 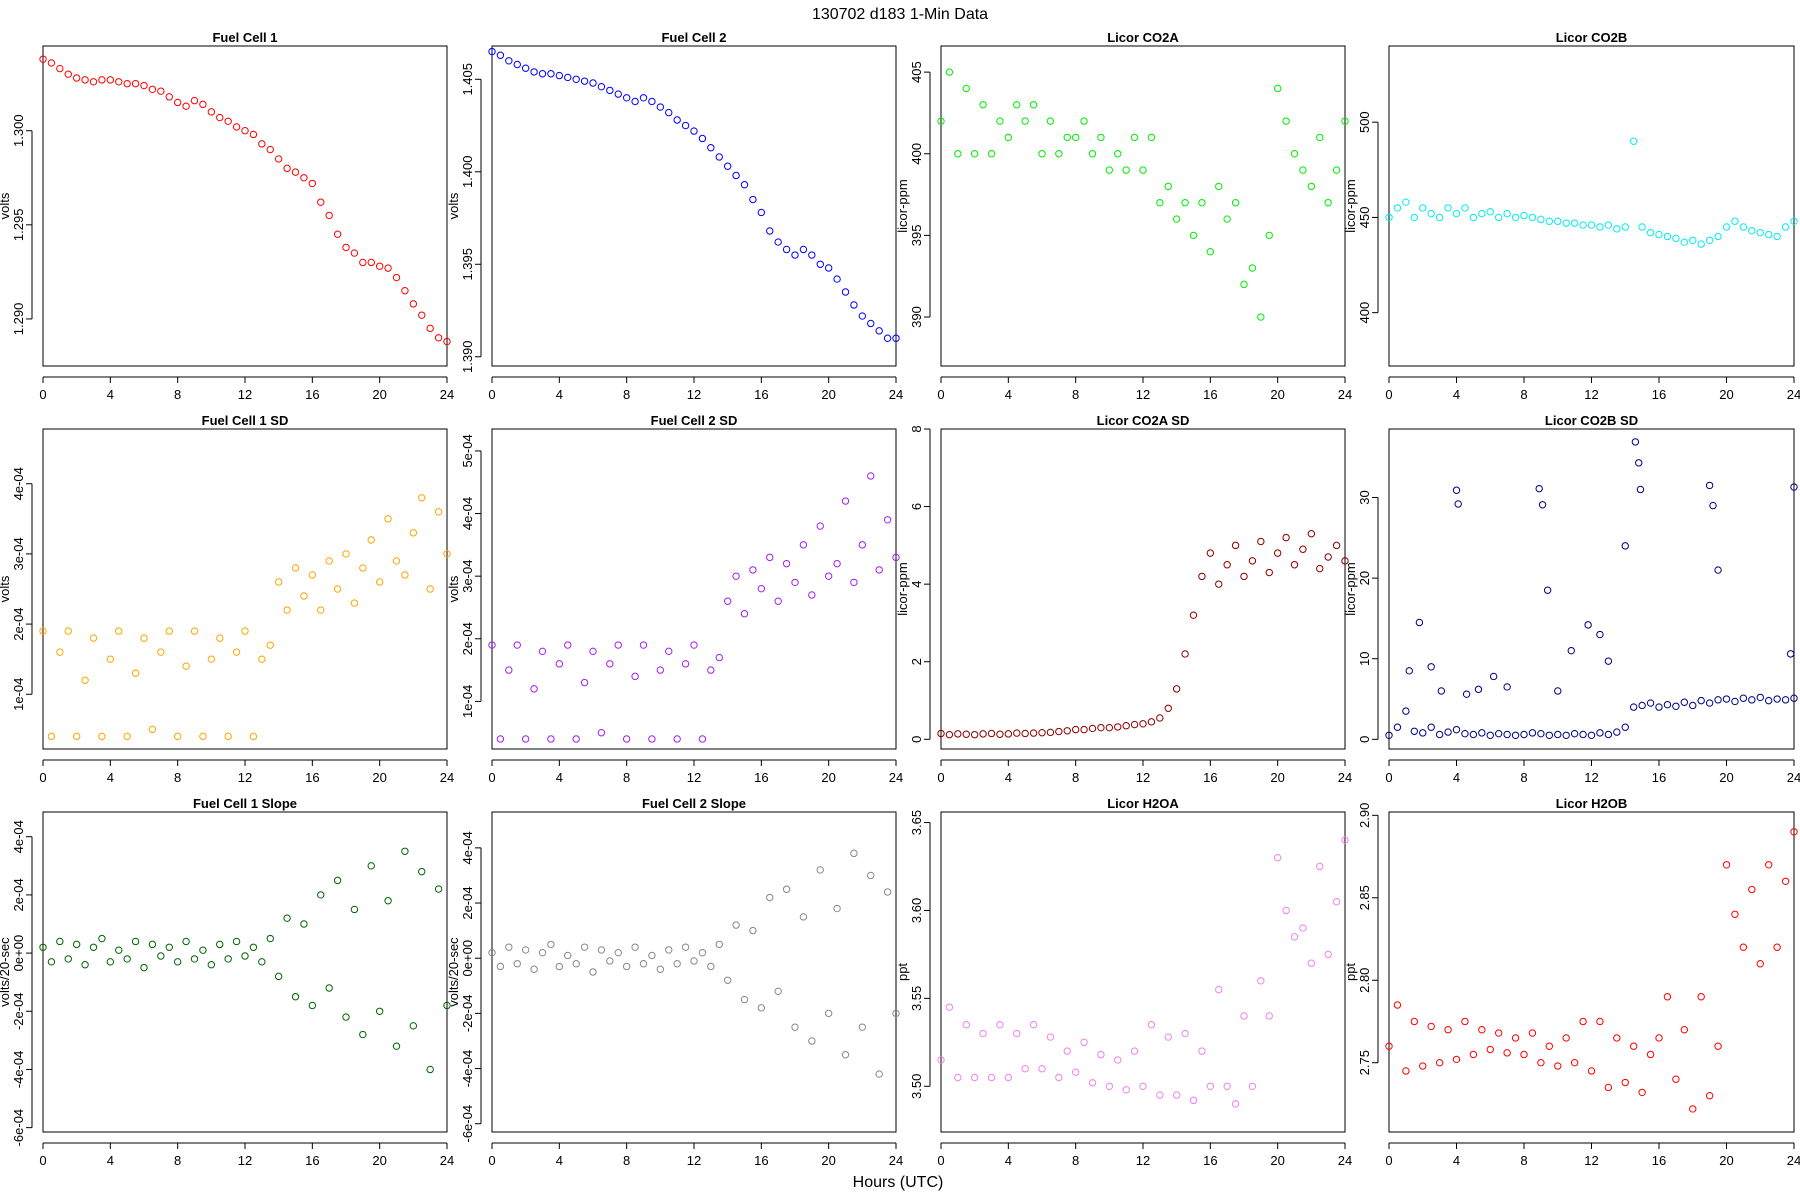 I want to click on panel-title: Licor H2OB, so click(x=1592, y=803).